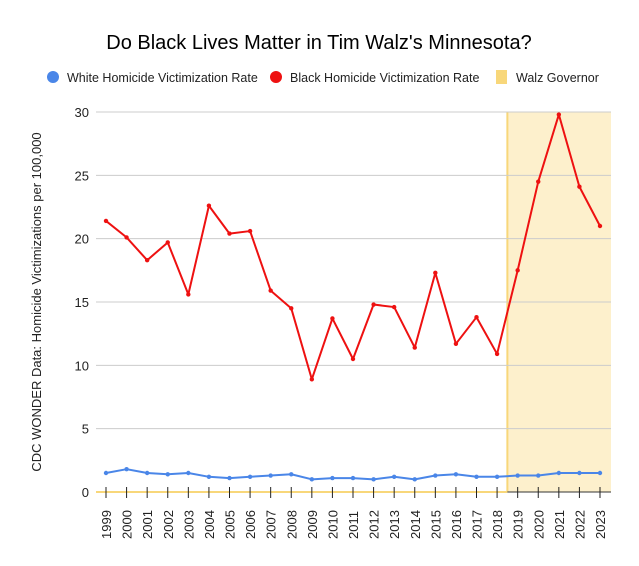 The width and height of the screenshot is (639, 566). I want to click on y-tick-label: 25, so click(82, 175).